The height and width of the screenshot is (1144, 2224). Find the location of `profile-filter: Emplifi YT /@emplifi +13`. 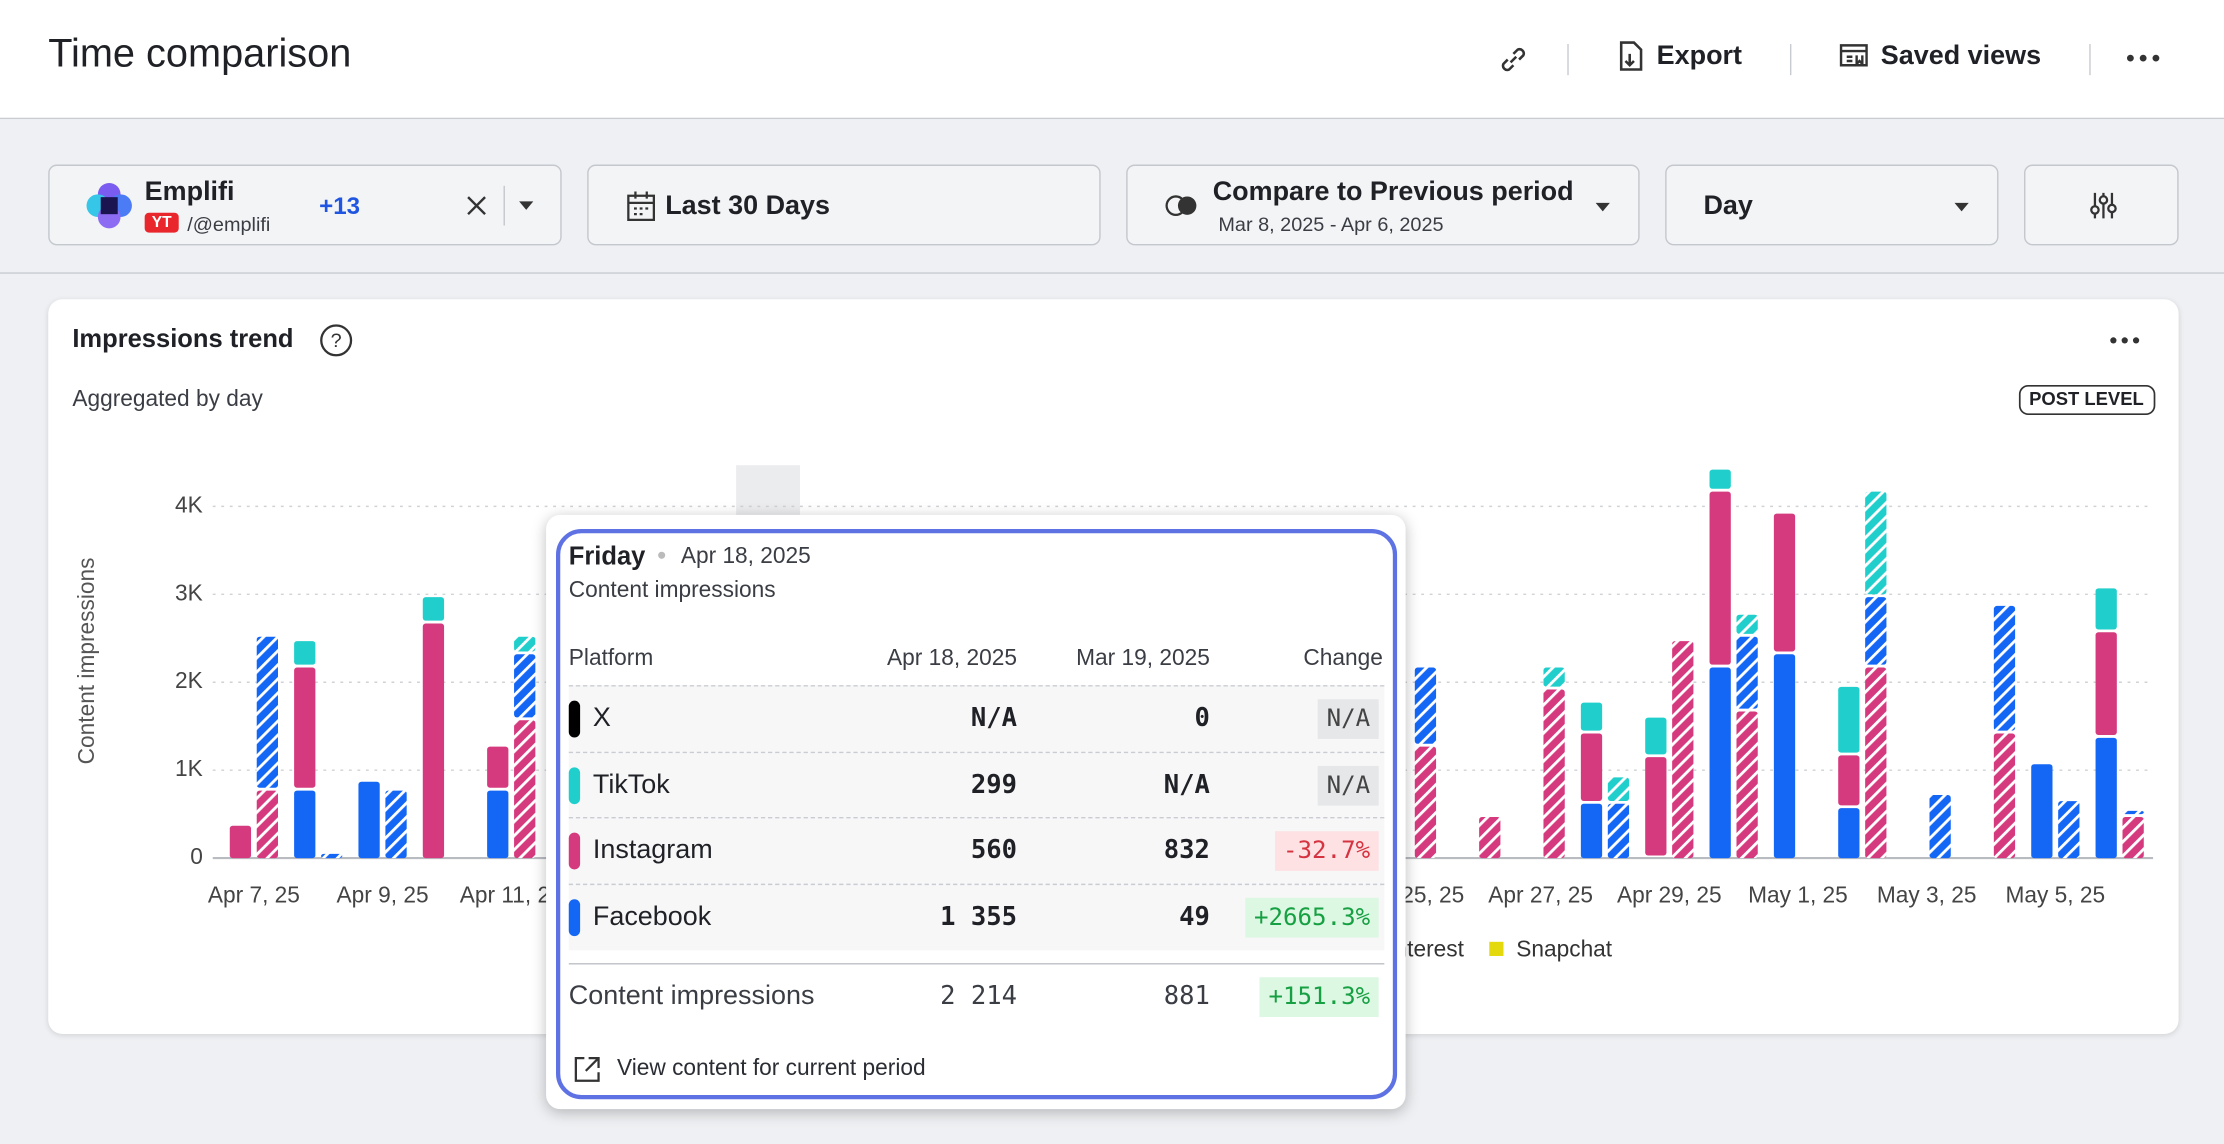

profile-filter: Emplifi YT /@emplifi +13 is located at coordinates (305, 205).